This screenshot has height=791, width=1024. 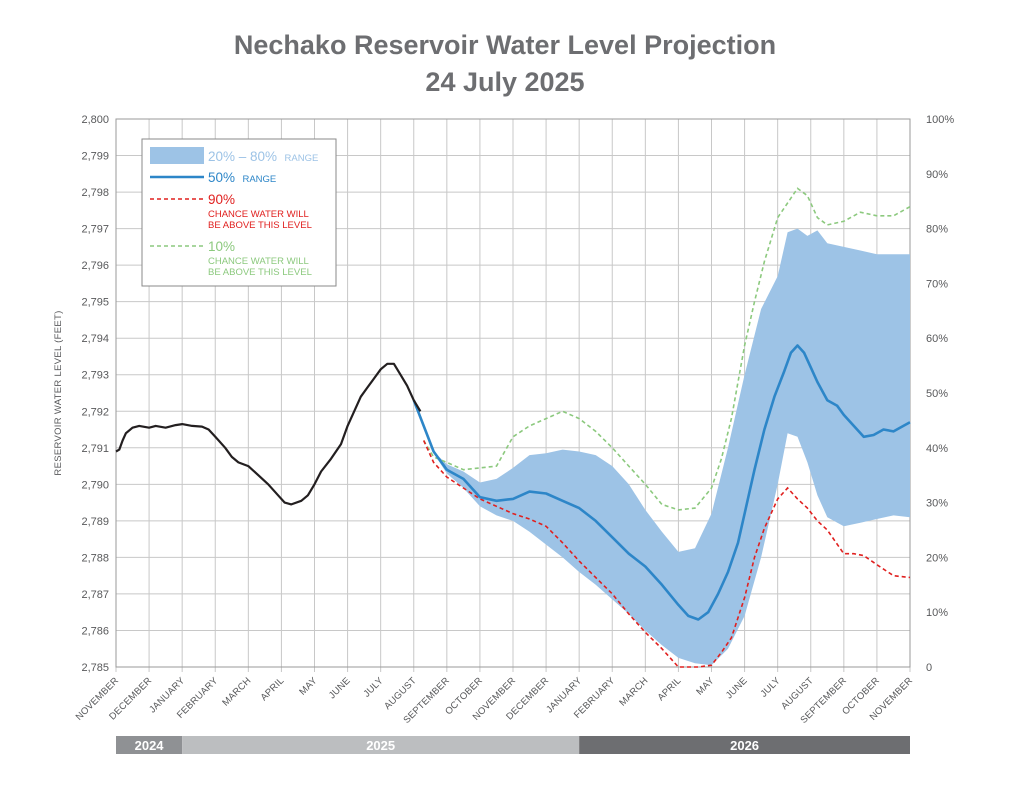 I want to click on y-tick-label: 2,794, so click(x=95, y=339).